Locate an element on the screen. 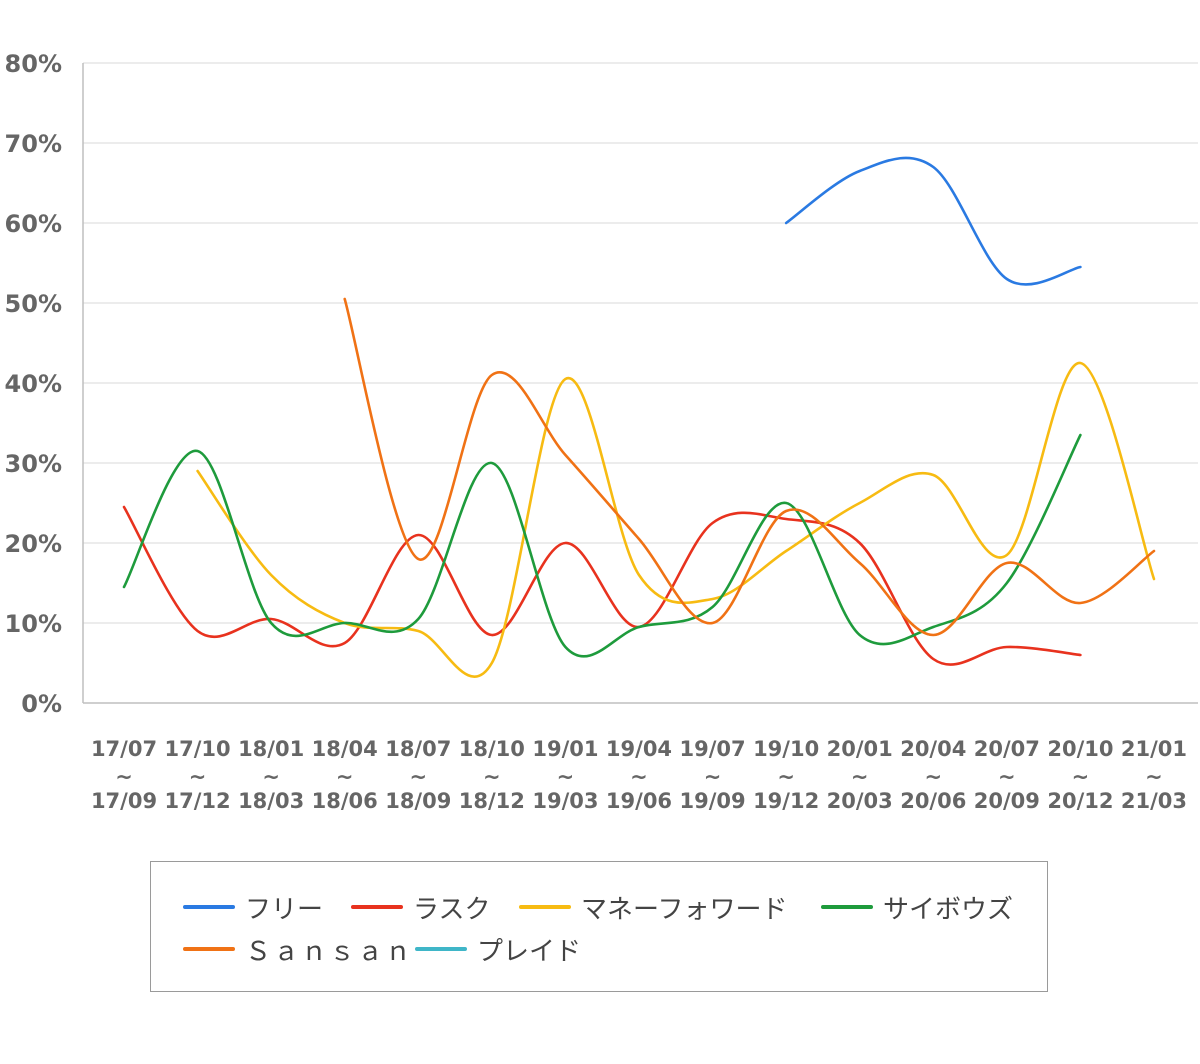 This screenshot has height=1064, width=1200. legend-label: Ｓａｎｓａｎ is located at coordinates (329, 951).